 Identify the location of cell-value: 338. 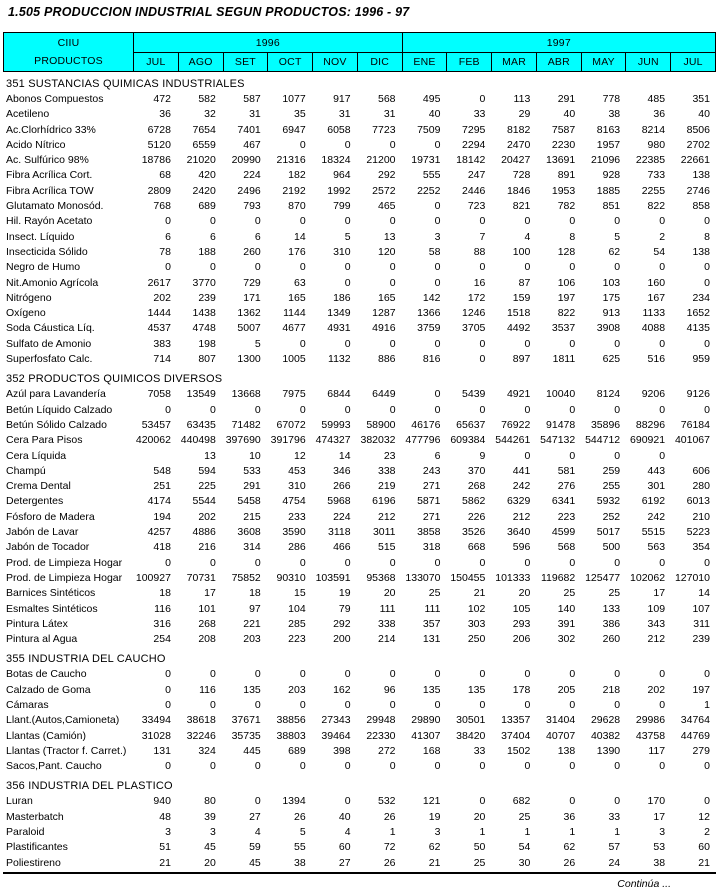
(387, 470).